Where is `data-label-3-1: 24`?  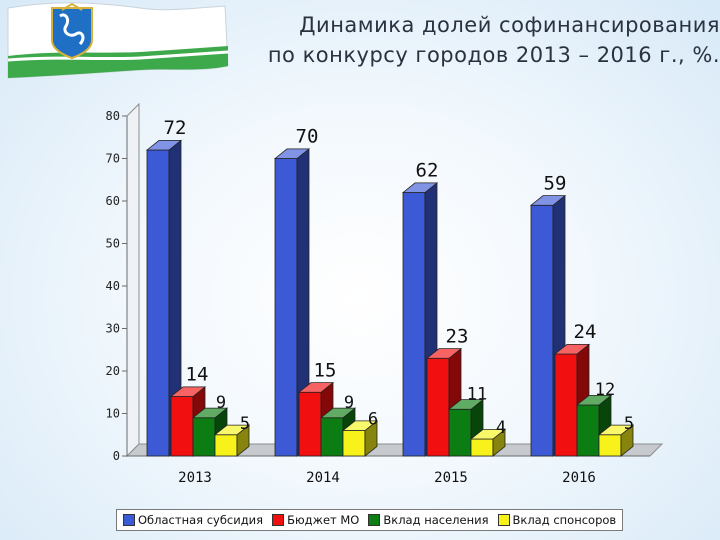 data-label-3-1: 24 is located at coordinates (585, 332).